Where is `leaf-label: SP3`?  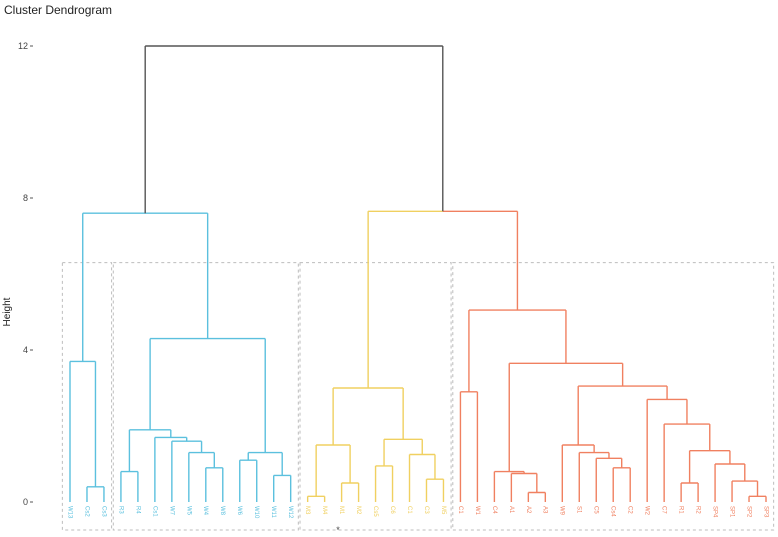 leaf-label: SP3 is located at coordinates (765, 512).